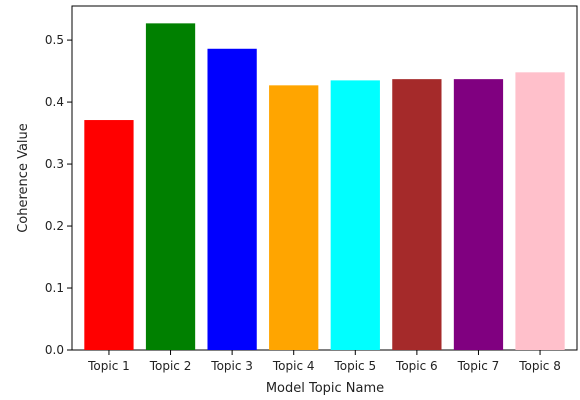  What do you see at coordinates (293, 366) in the screenshot?
I see `x-tick-label: Topic 4` at bounding box center [293, 366].